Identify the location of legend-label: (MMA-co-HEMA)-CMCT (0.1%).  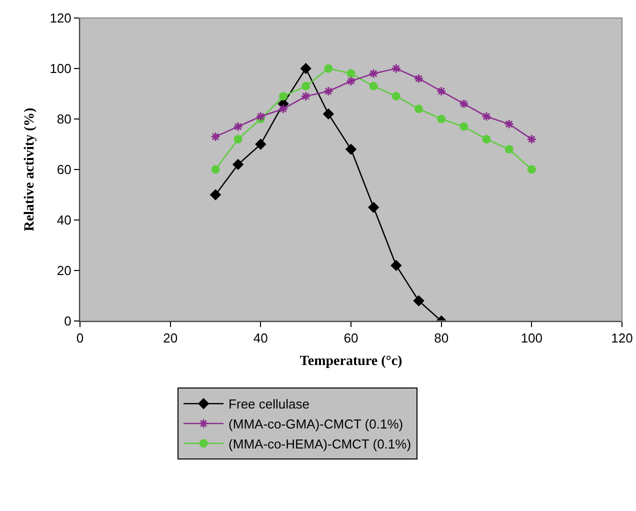
(320, 444).